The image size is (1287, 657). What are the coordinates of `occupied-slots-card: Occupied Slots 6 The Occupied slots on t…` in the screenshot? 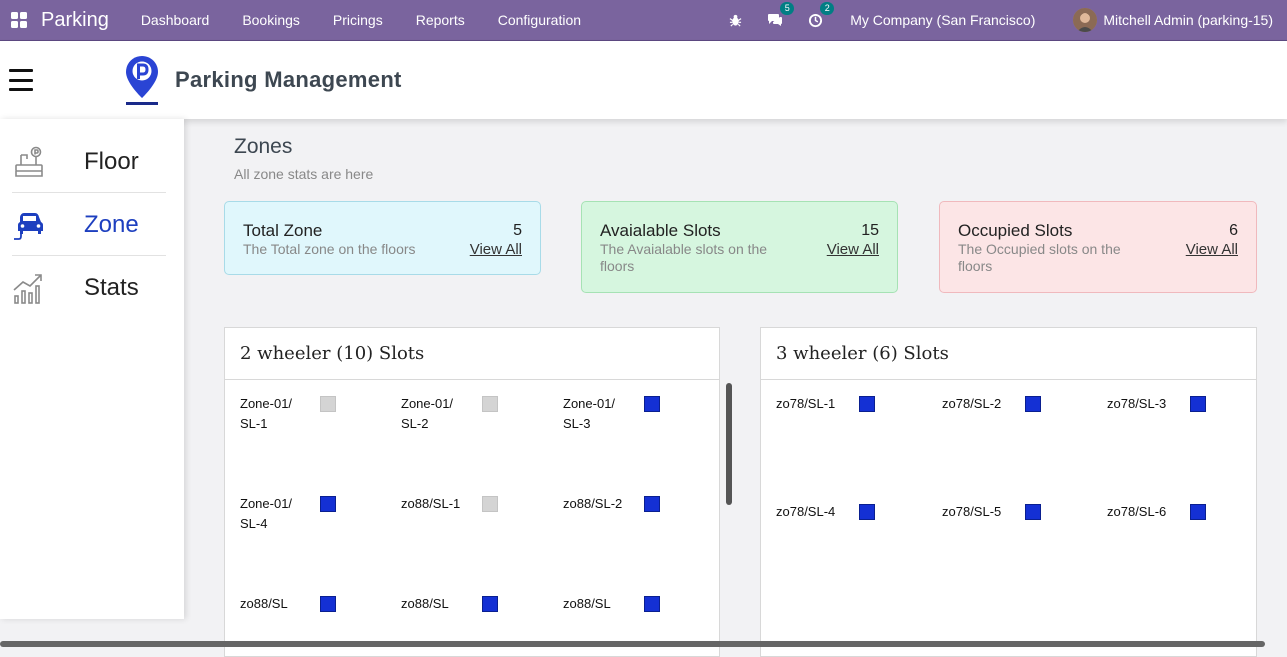 It's located at (1098, 247).